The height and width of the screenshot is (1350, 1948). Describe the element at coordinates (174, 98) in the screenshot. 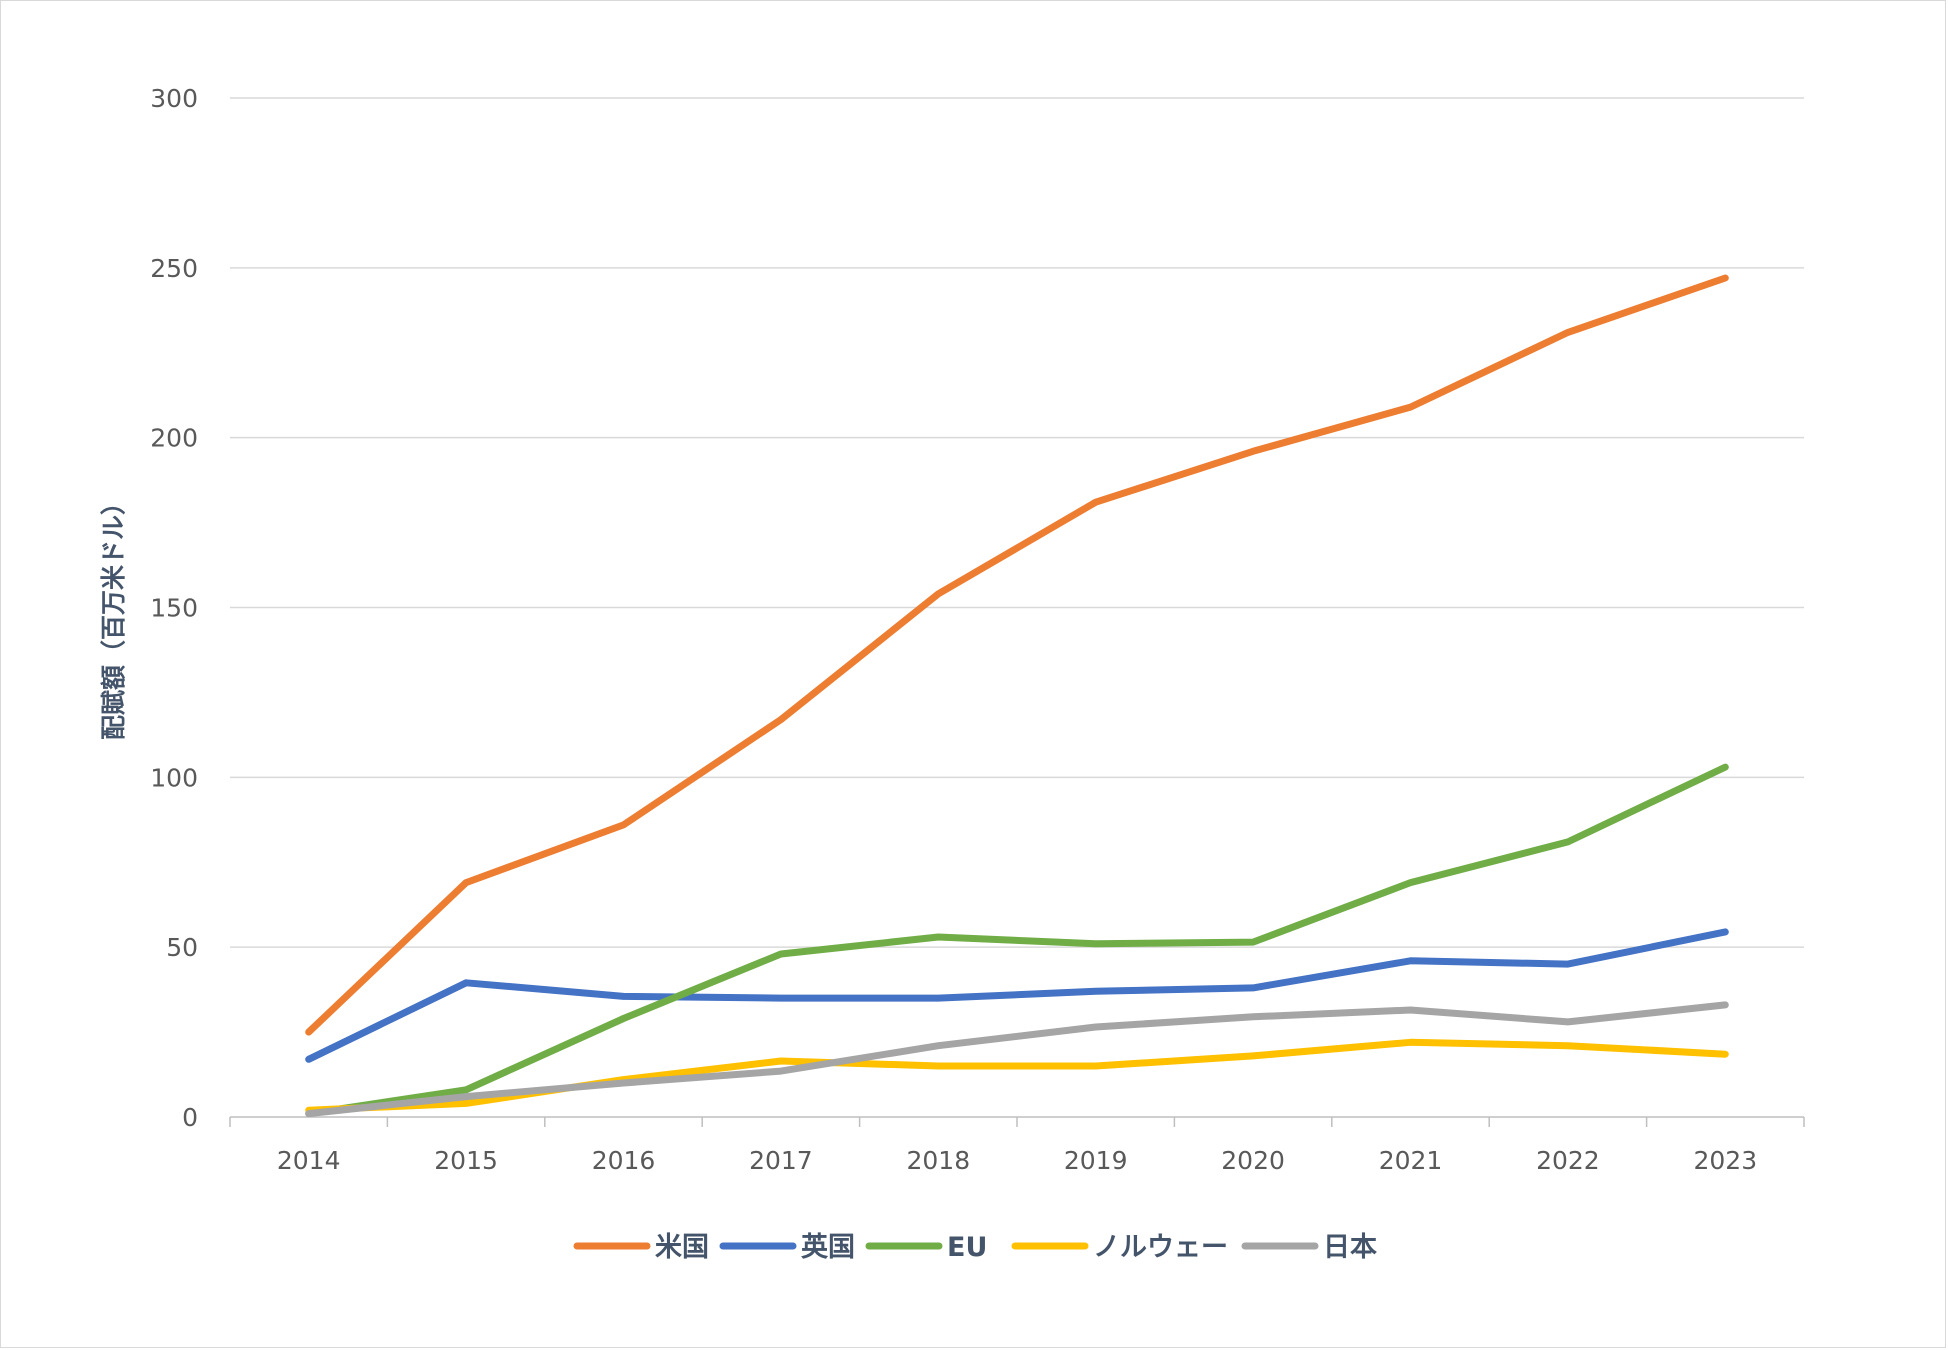

I see `y-tick-label: 300` at that location.